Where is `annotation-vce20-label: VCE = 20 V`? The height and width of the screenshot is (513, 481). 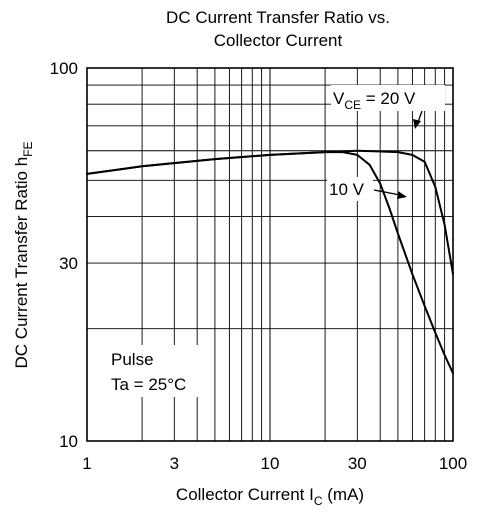
annotation-vce20-label: VCE = 20 V is located at coordinates (374, 100).